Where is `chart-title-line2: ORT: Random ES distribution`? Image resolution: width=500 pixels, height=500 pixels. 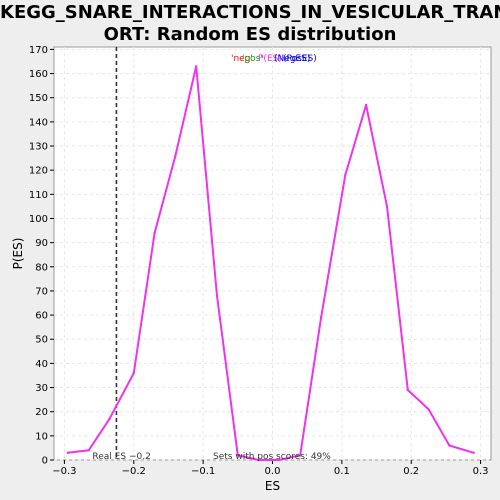 chart-title-line2: ORT: Random ES distribution is located at coordinates (250, 34).